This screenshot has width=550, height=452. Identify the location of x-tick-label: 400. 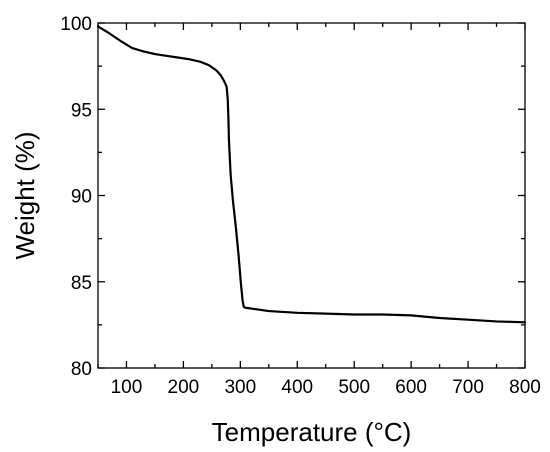
(297, 387).